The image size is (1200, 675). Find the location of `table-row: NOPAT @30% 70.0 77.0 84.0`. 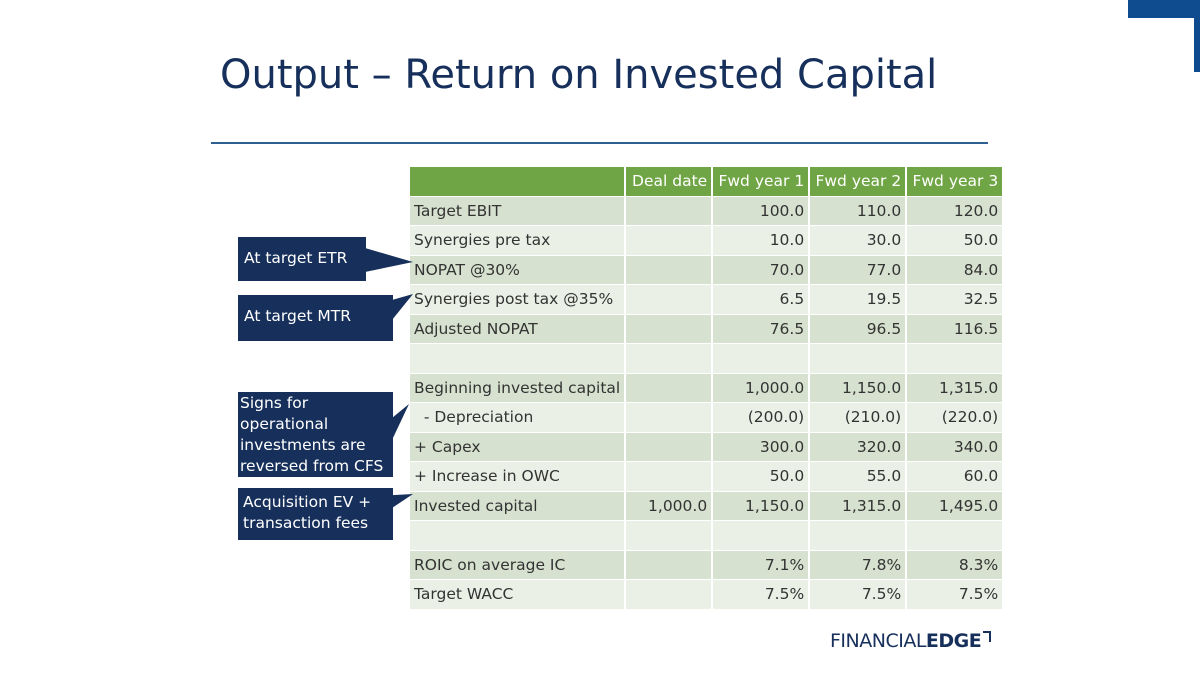

table-row: NOPAT @30% 70.0 77.0 84.0 is located at coordinates (707, 270).